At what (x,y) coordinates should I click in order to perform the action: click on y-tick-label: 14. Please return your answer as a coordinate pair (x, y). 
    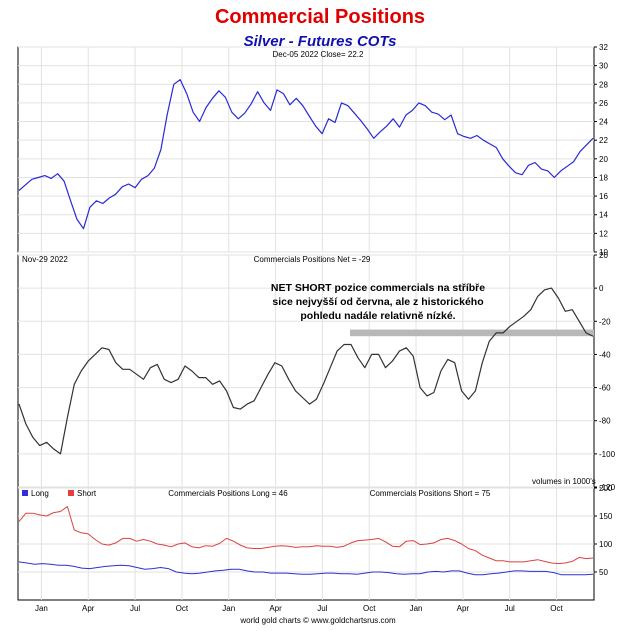
    Looking at the image, I should click on (603, 215).